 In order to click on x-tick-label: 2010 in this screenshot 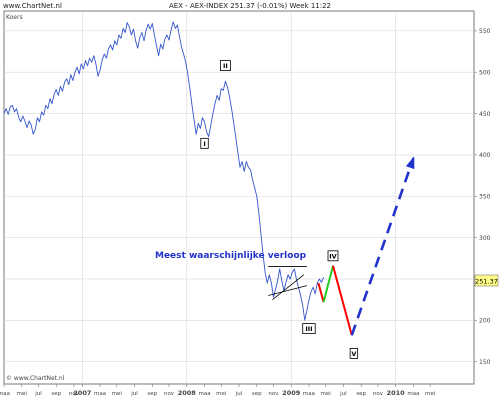, I will do `click(396, 393)`.